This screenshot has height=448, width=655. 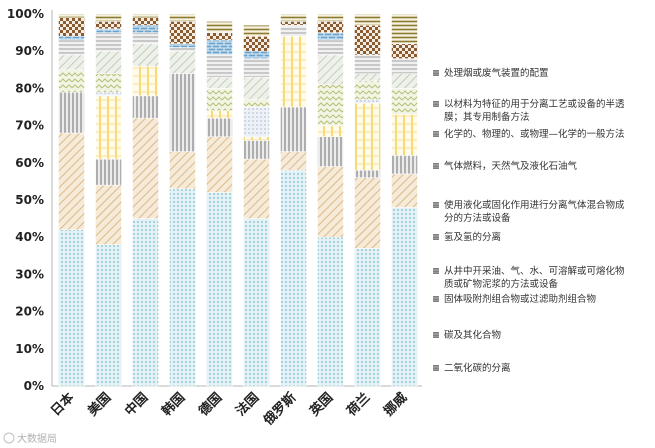 What do you see at coordinates (396, 405) in the screenshot?
I see `x-tick-label: 挪威` at bounding box center [396, 405].